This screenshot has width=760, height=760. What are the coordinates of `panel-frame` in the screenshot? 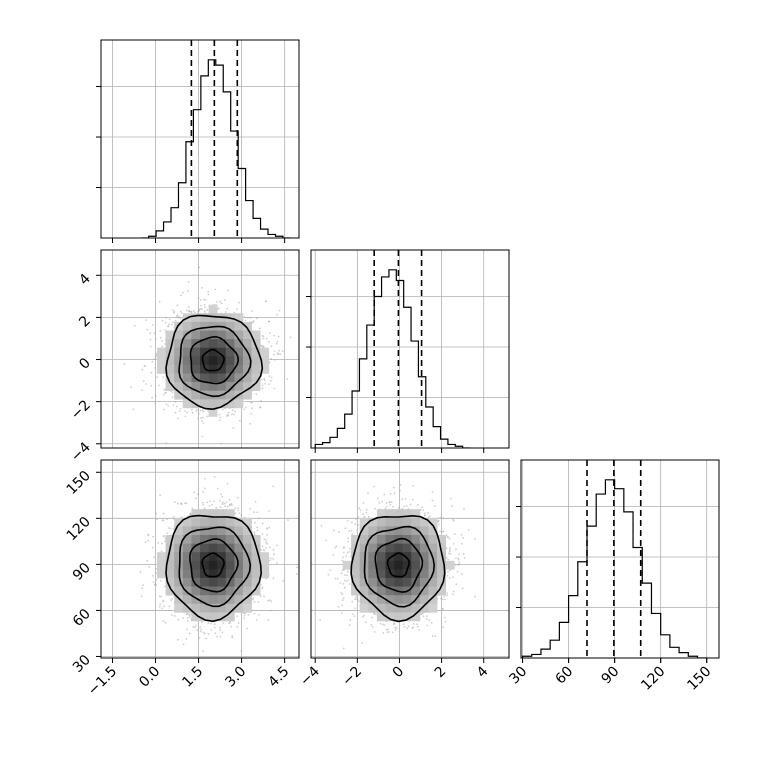 It's located at (200, 139).